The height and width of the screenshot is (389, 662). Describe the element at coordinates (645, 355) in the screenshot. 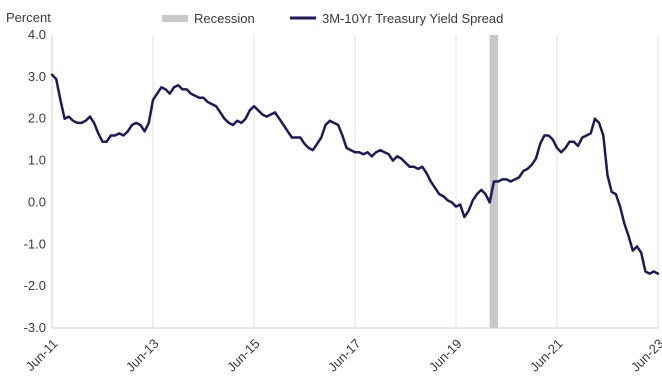

I see `x-tick-label-6: Jun-23` at that location.